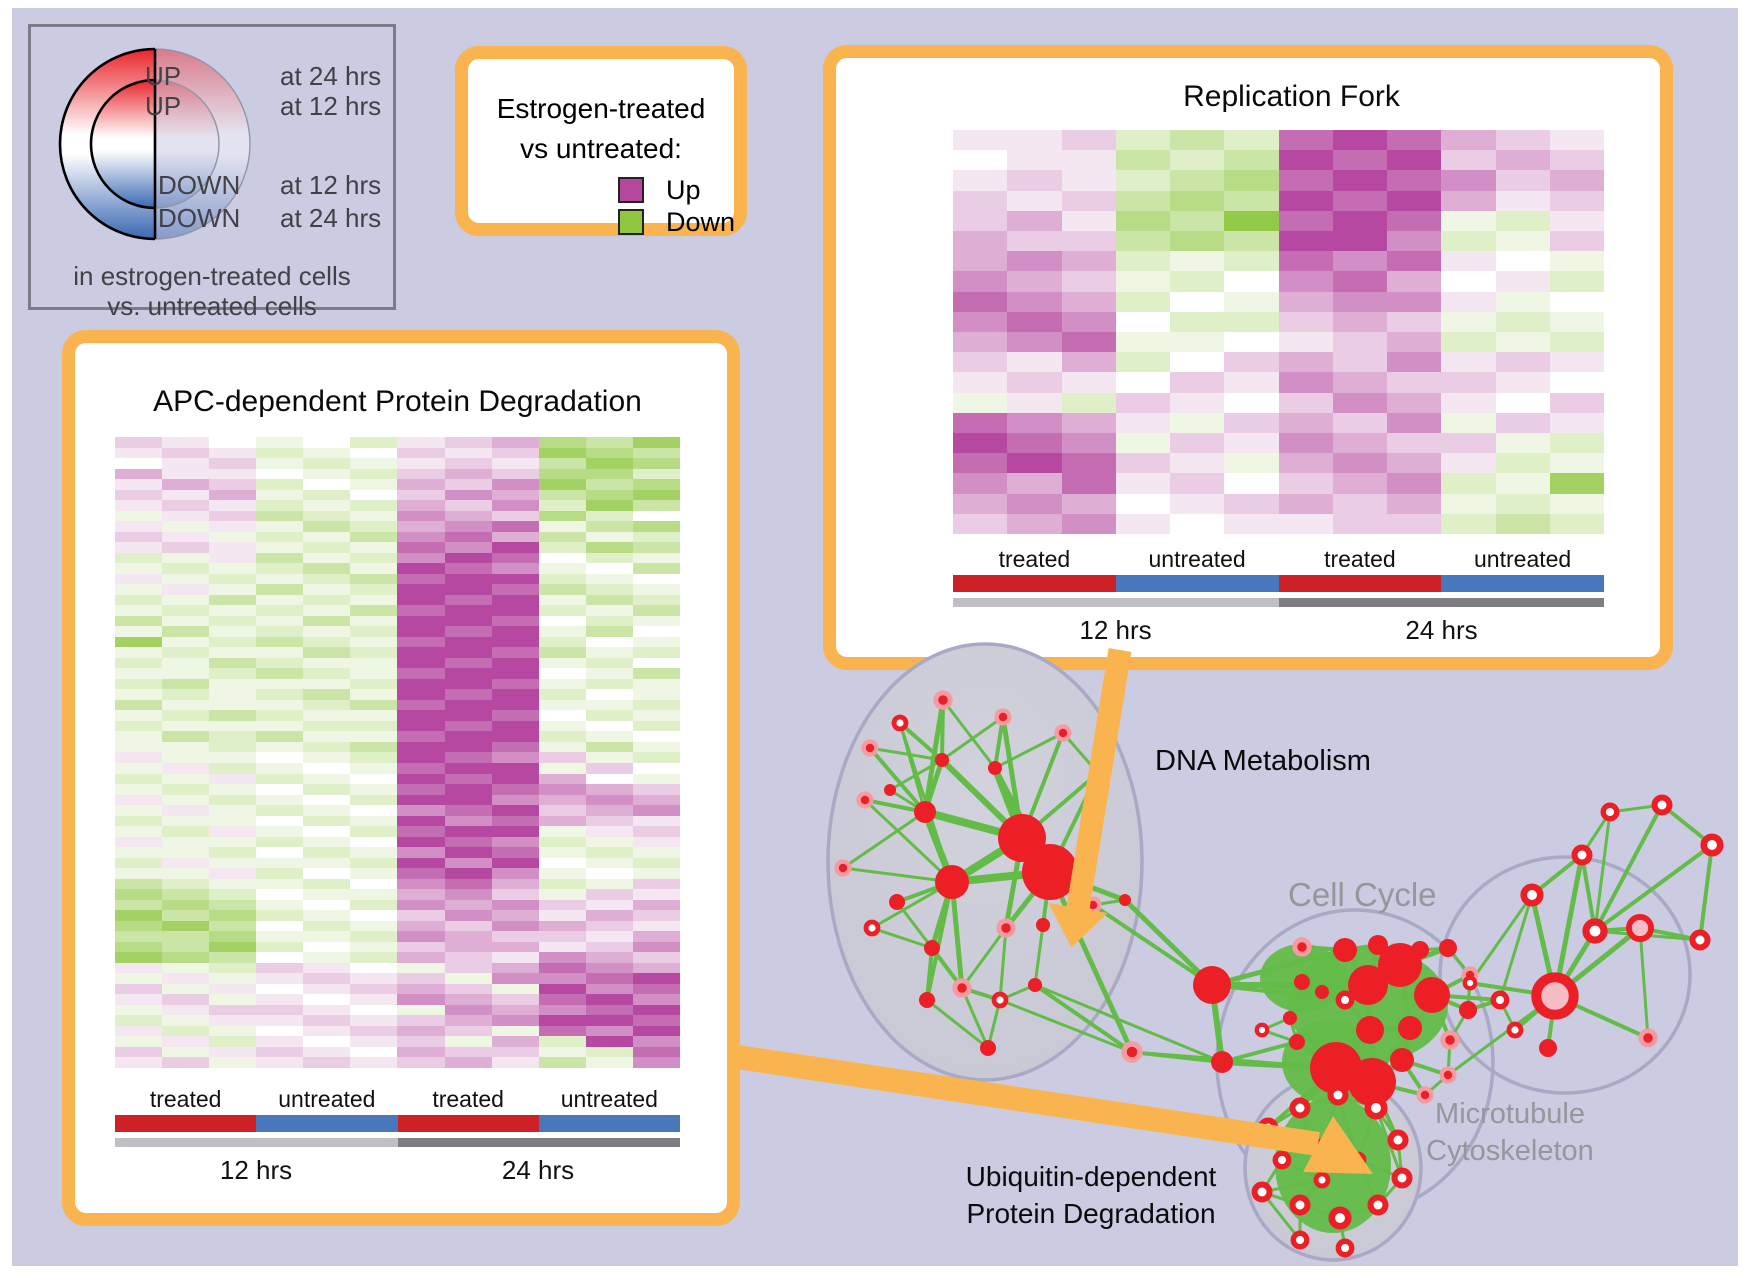  I want to click on apc-duration-bar, so click(397, 1142).